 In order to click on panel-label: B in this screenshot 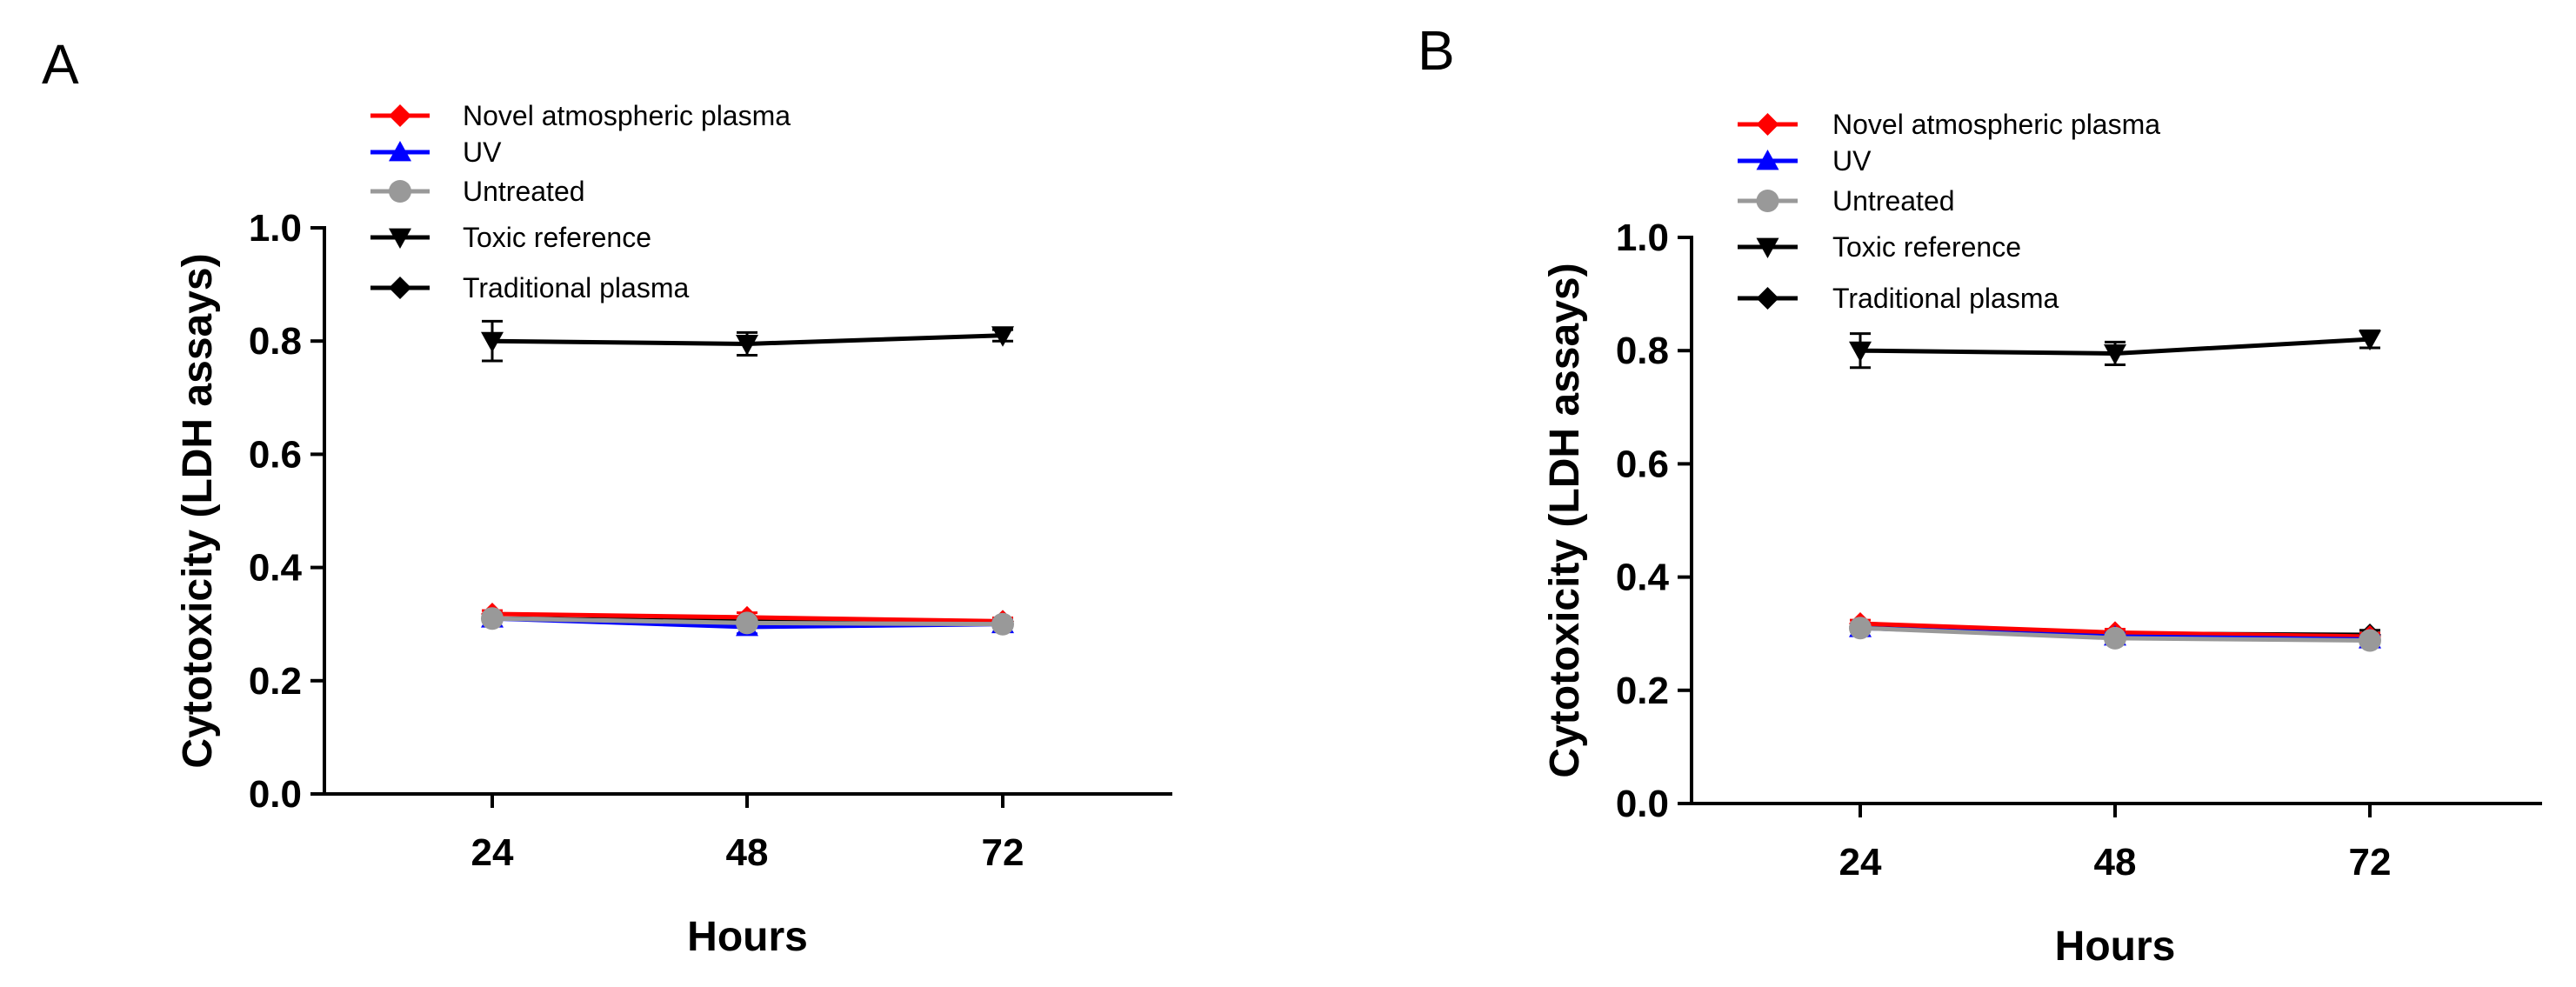, I will do `click(1436, 51)`.